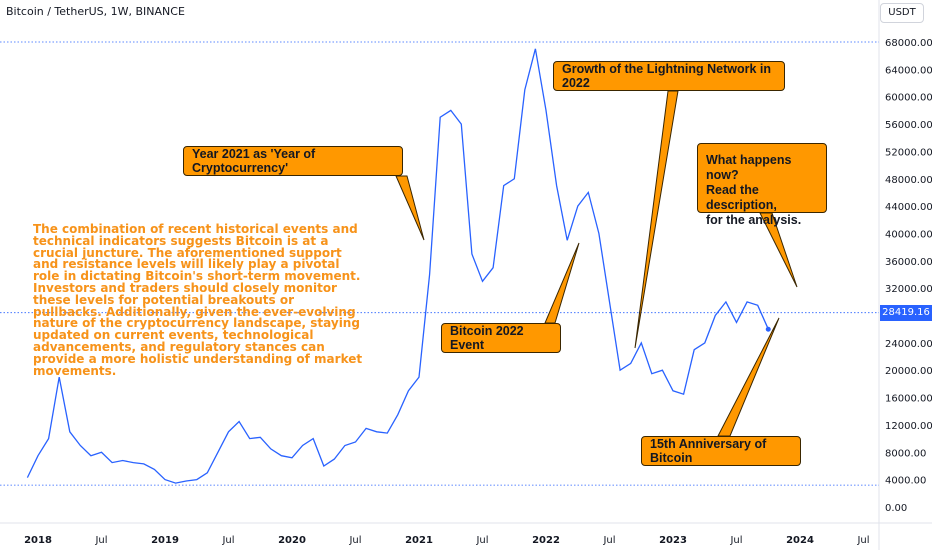  I want to click on callout-now-line2: Read the description,, so click(741, 197).